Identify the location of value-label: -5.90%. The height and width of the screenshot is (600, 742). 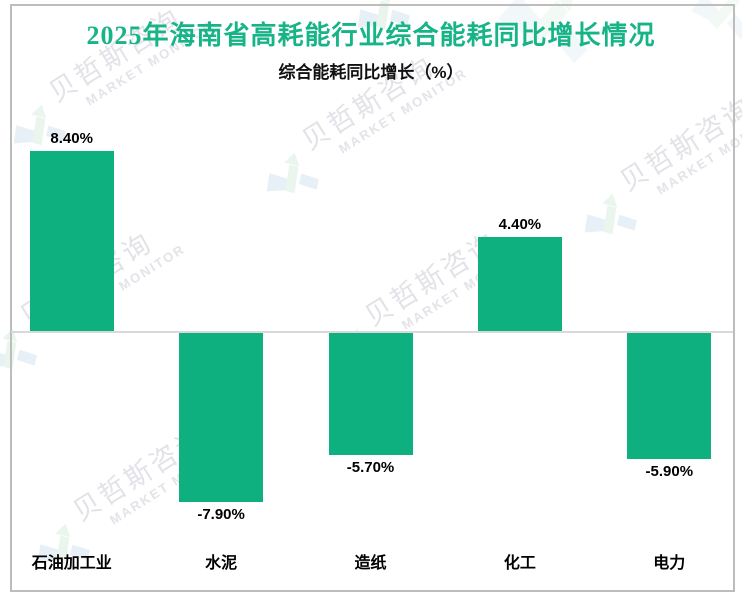
(669, 472).